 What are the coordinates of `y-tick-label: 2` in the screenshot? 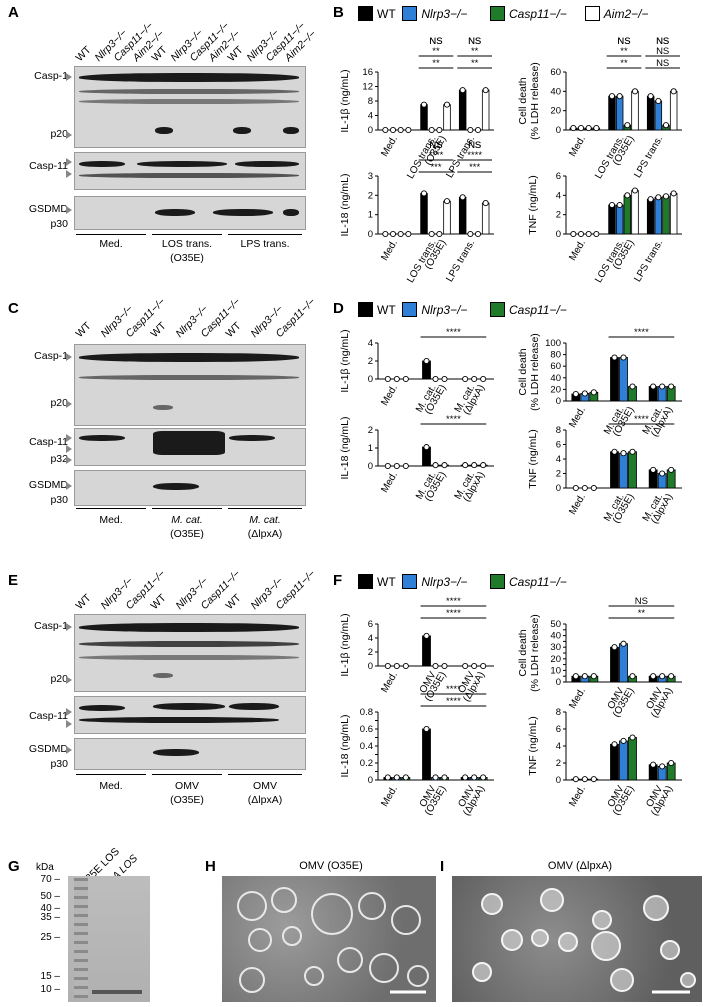 It's located at (370, 195).